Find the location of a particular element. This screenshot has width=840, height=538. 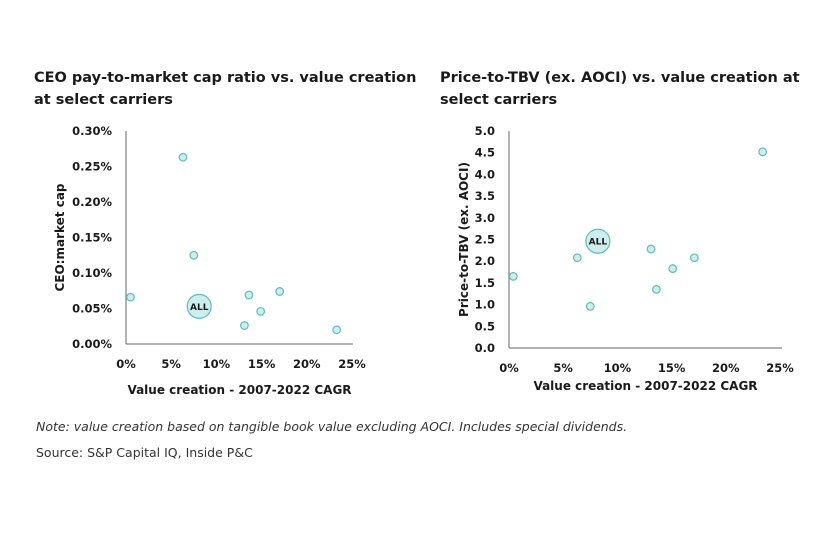

y-tick-label: 0.20% is located at coordinates (92, 202).